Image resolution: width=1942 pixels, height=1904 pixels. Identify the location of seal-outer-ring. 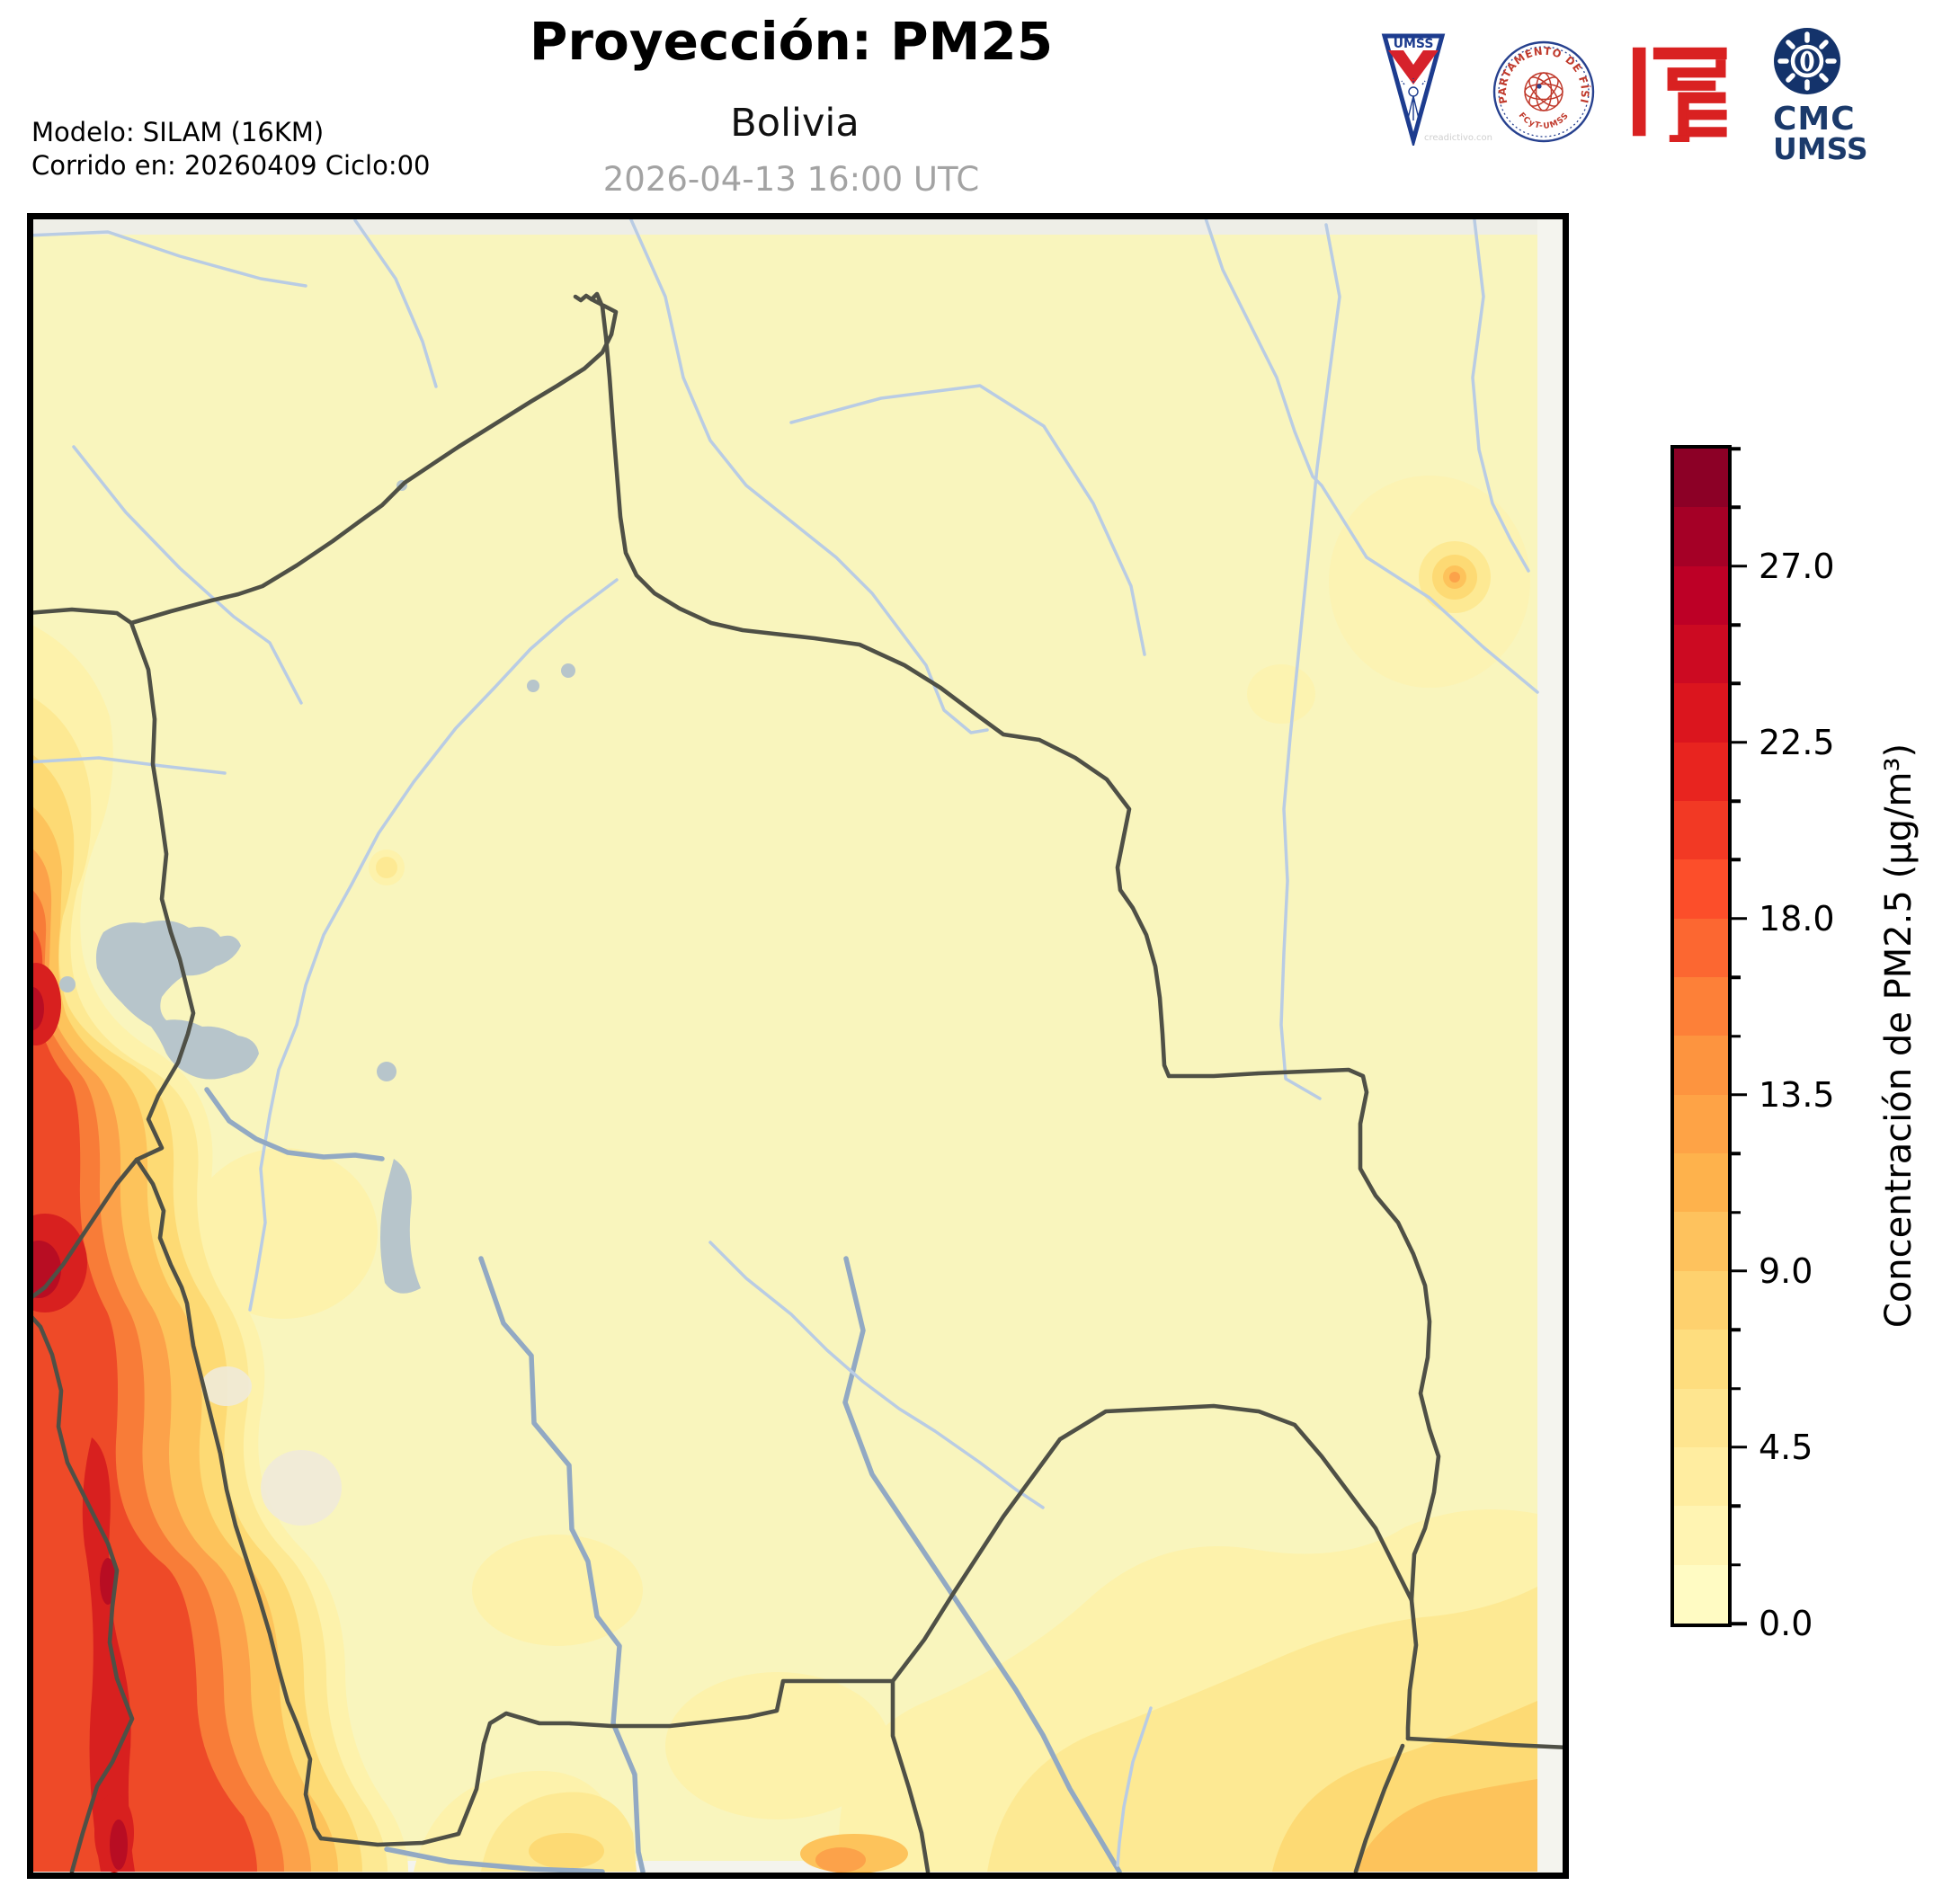
(1543, 91).